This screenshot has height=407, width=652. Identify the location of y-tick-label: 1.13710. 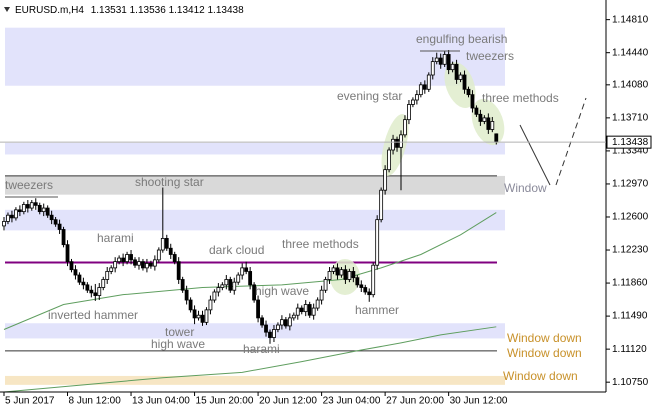
(630, 118).